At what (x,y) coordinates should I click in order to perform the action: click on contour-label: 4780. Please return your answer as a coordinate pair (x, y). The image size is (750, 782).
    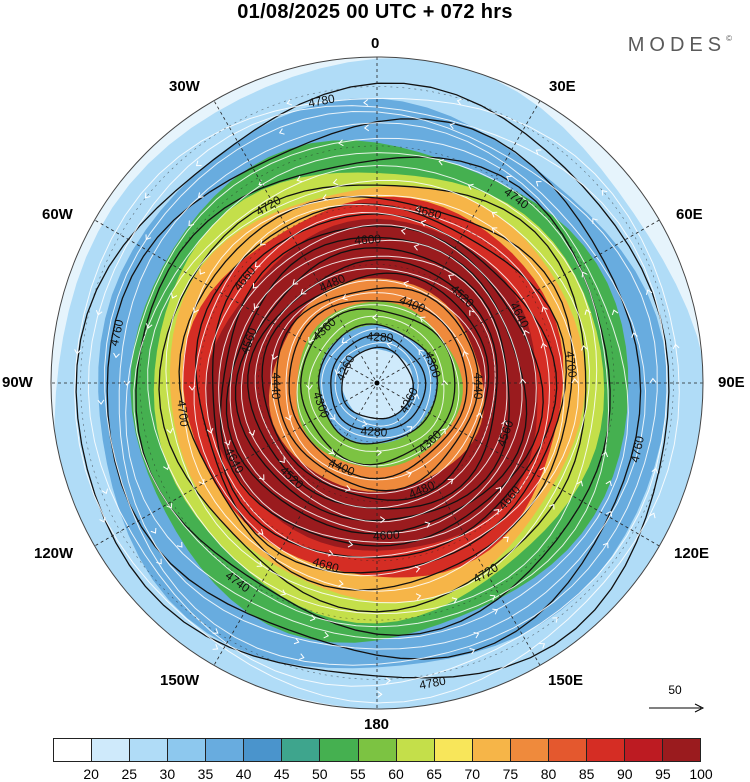
    Looking at the image, I should click on (432, 683).